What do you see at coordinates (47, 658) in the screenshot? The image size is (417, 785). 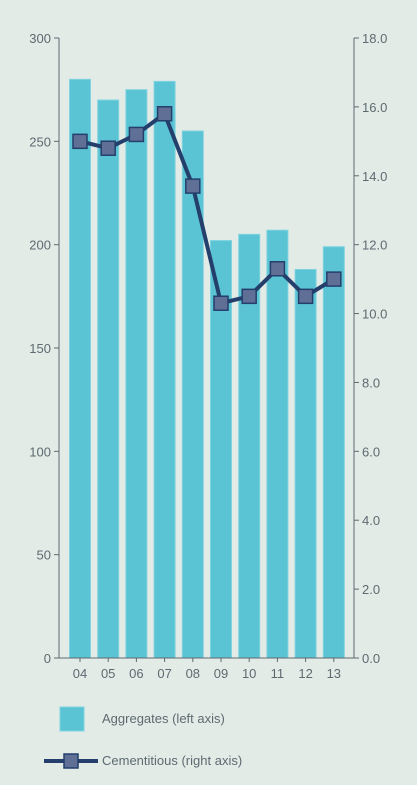 I see `left-tick-label-0: 0` at bounding box center [47, 658].